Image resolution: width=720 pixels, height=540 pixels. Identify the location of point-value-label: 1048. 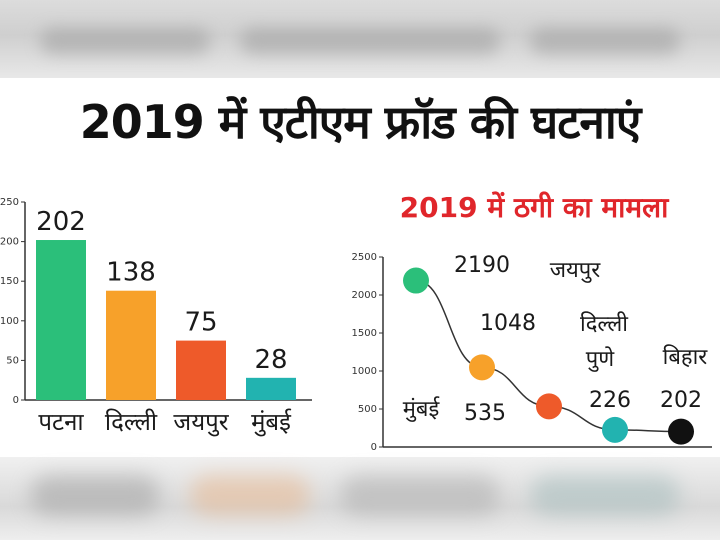
(508, 323).